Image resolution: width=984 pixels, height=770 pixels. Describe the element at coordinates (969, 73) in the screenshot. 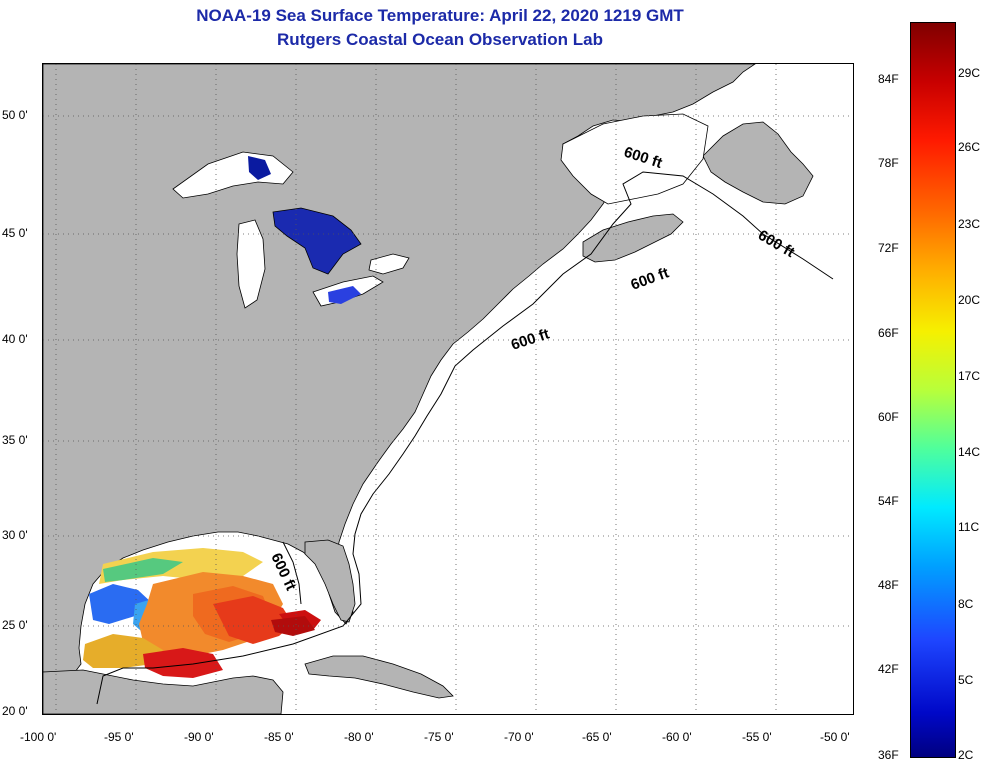

I see `colorbar-label-29c: 29C` at that location.